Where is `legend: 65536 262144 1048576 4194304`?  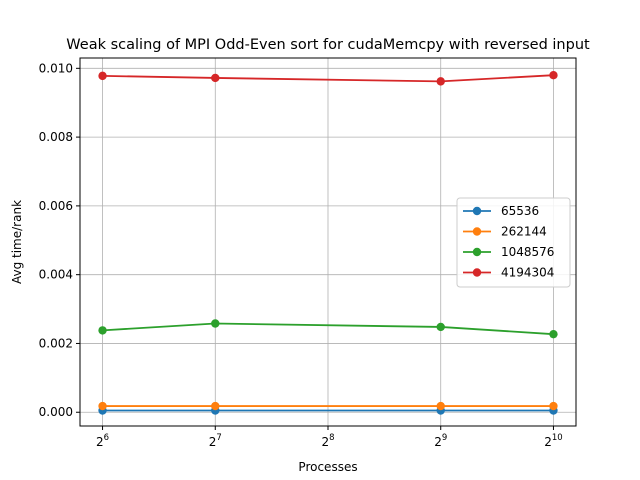
legend: 65536 262144 1048576 4194304 is located at coordinates (513, 242).